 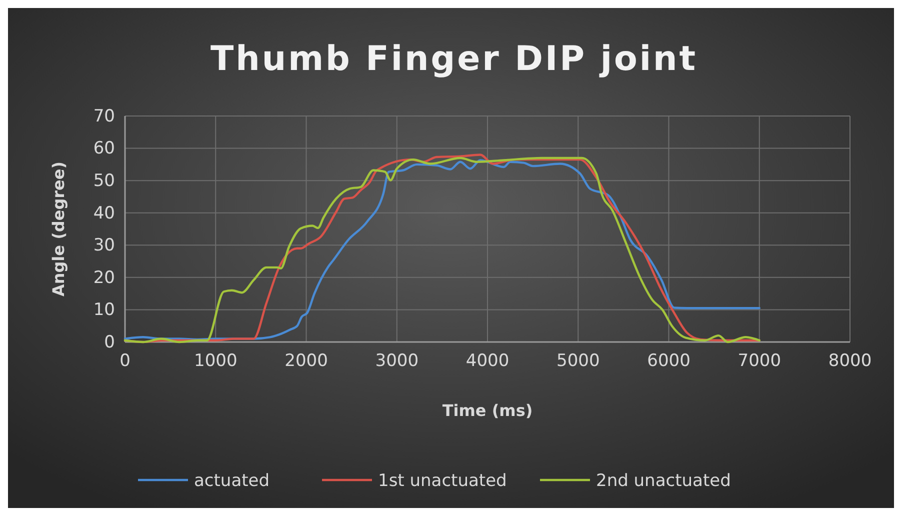 I want to click on x-tick-label: 3000, so click(x=397, y=361).